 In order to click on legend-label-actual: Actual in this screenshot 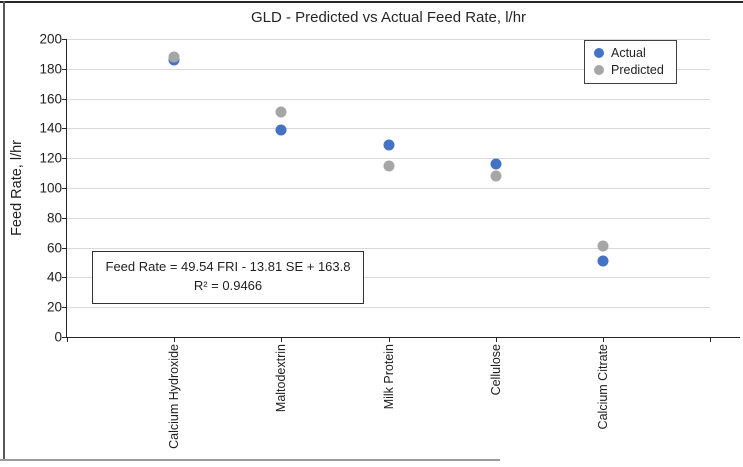, I will do `click(628, 53)`.